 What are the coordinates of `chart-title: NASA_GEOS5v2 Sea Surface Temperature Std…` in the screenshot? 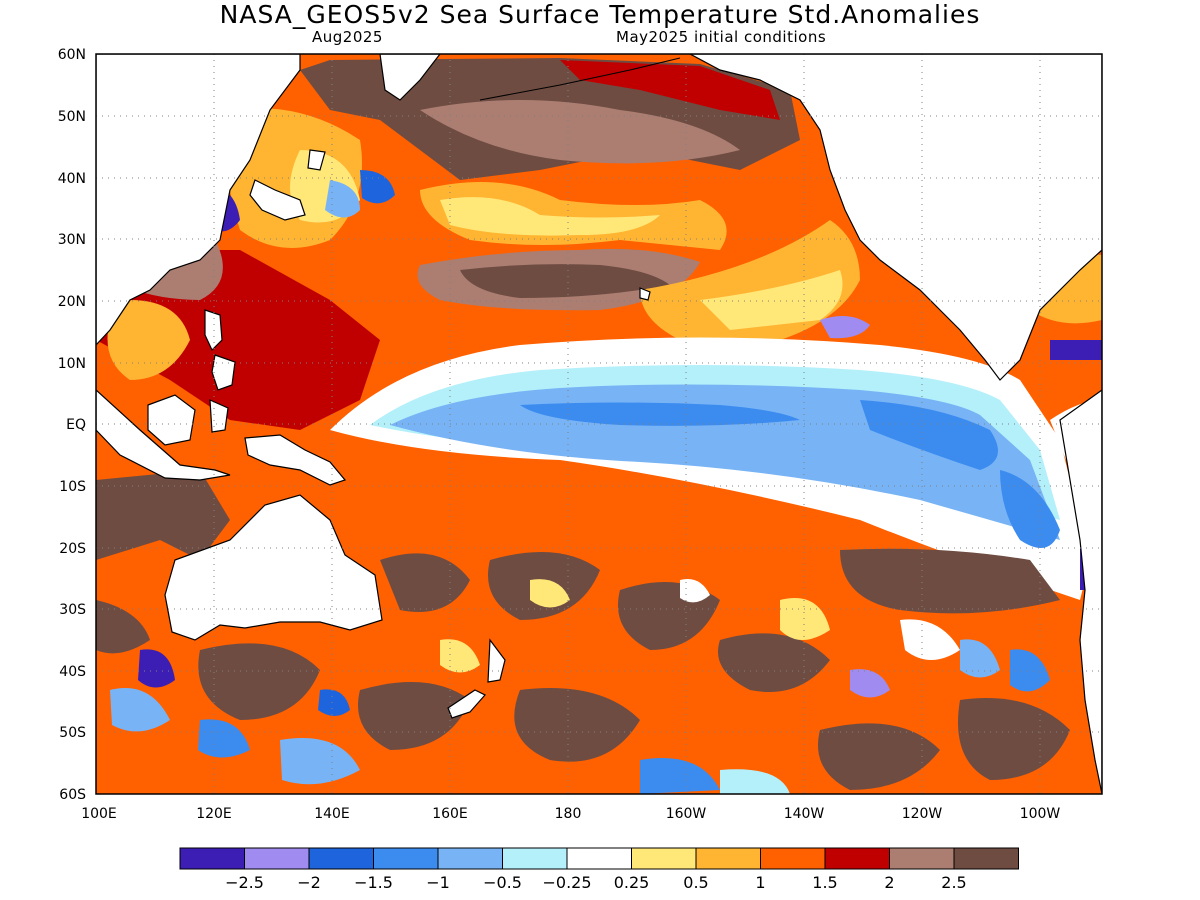 It's located at (600, 14).